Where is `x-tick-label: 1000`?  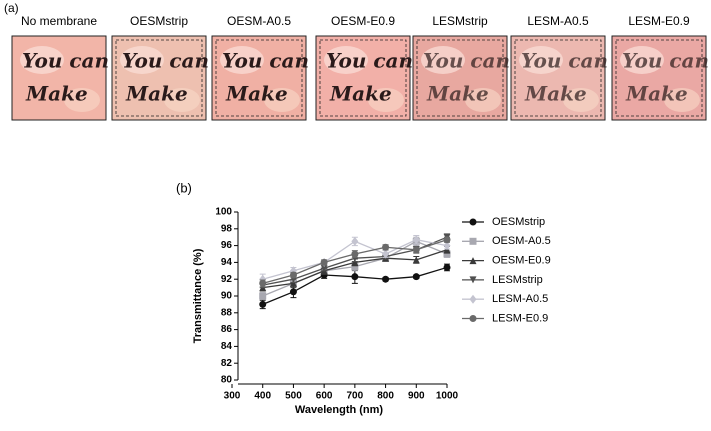 x-tick-label: 1000 is located at coordinates (447, 396).